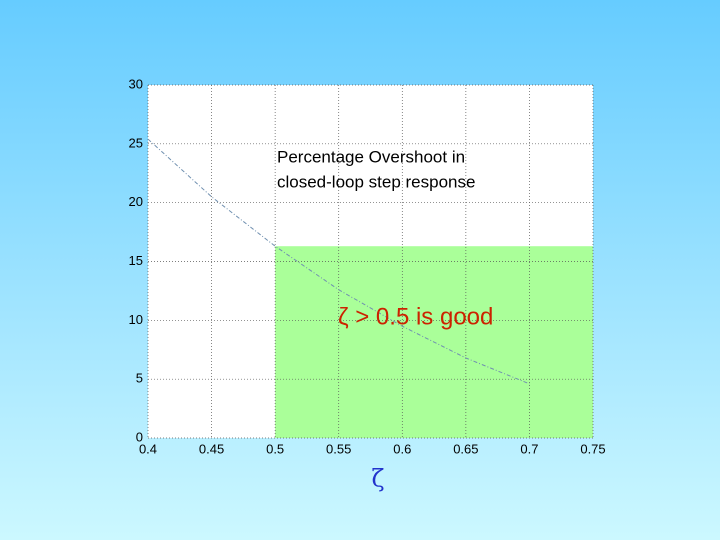 The image size is (720, 540). What do you see at coordinates (136, 319) in the screenshot?
I see `y-tick-label: 10` at bounding box center [136, 319].